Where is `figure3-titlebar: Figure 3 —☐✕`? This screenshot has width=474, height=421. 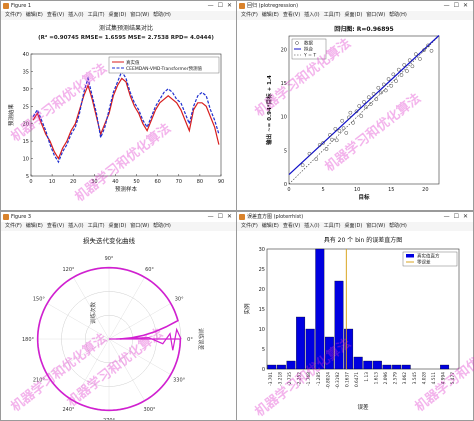
figure3-titlebar: Figure 3 —☐✕ is located at coordinates (119, 217).